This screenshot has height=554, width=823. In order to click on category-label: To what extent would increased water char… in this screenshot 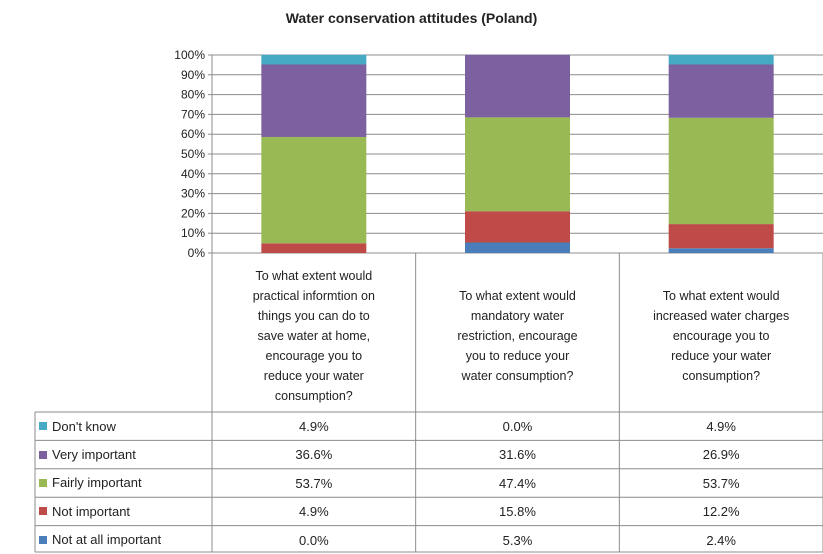, I will do `click(721, 336)`.